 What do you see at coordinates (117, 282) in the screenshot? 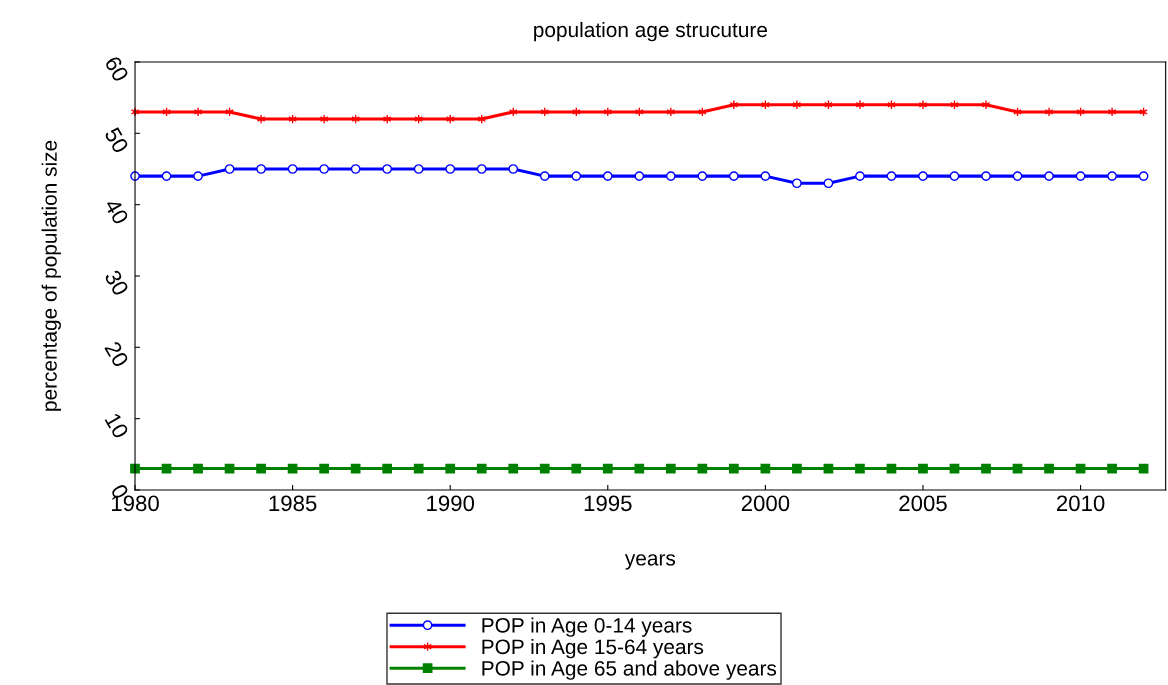
I see `y-tick-label: 30` at bounding box center [117, 282].